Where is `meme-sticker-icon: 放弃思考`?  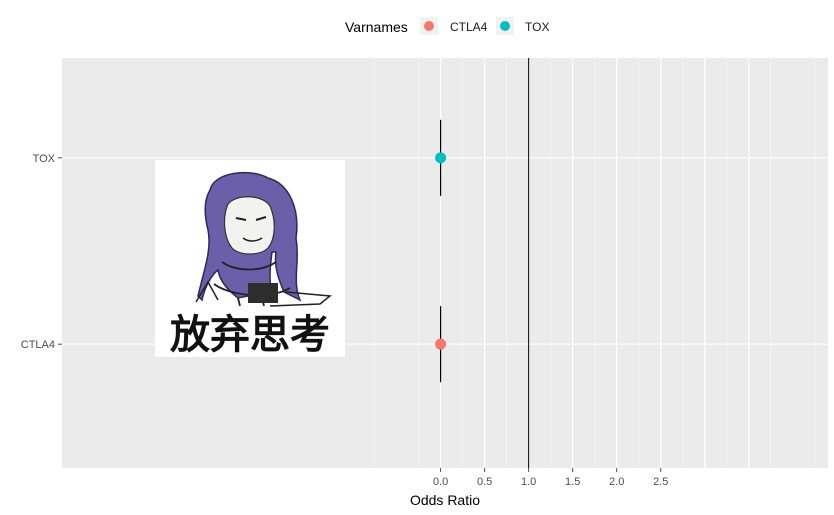 meme-sticker-icon: 放弃思考 is located at coordinates (250, 258).